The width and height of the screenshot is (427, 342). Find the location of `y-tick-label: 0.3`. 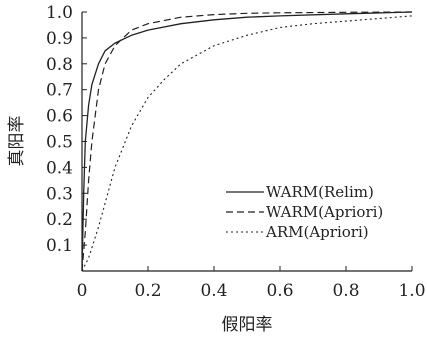

y-tick-label: 0.3 is located at coordinates (59, 194).